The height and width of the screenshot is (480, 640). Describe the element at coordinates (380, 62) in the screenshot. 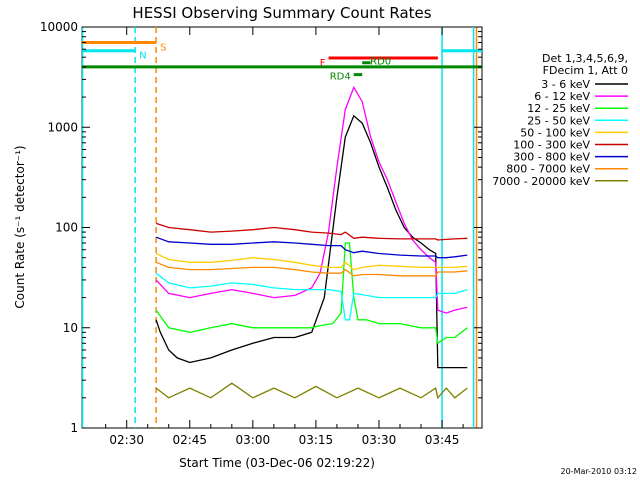

I see `flag-label-4: RD0` at that location.